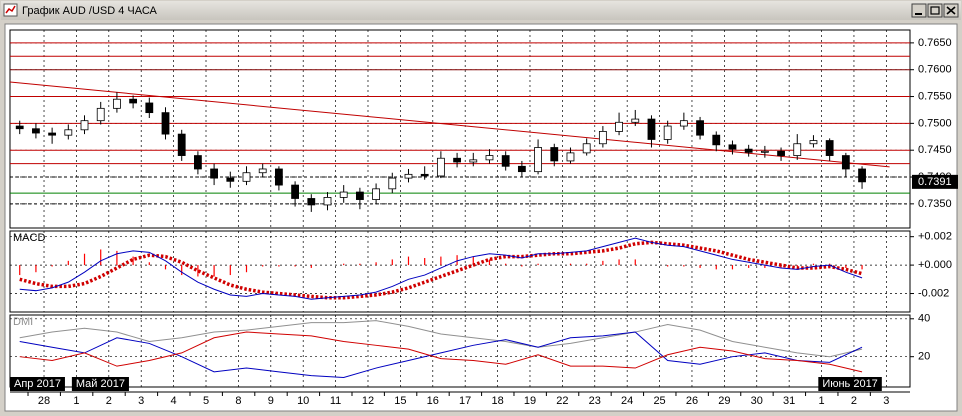 The width and height of the screenshot is (962, 416). I want to click on month-label: Май 2017, so click(100, 384).